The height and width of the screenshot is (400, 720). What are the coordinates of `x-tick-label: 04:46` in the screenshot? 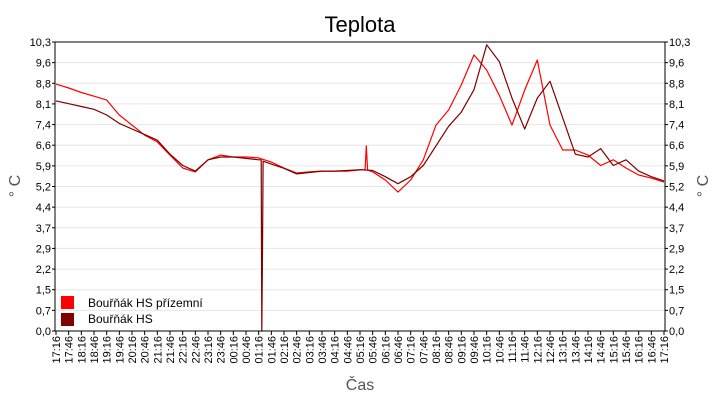 It's located at (348, 350).